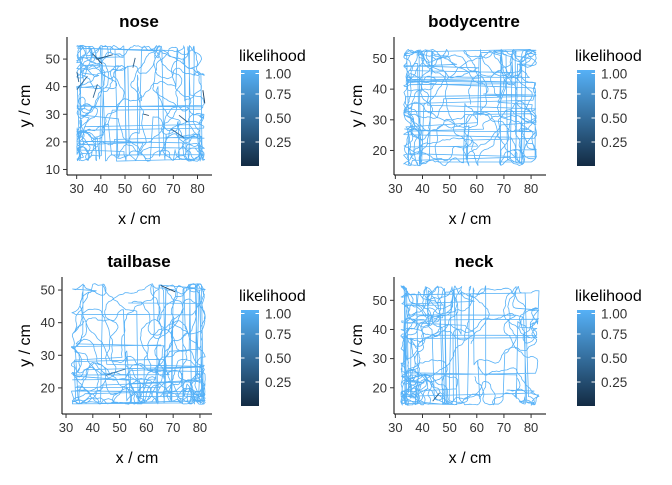 This screenshot has height=485, width=672. I want to click on panel-title: bodycentre, so click(474, 21).